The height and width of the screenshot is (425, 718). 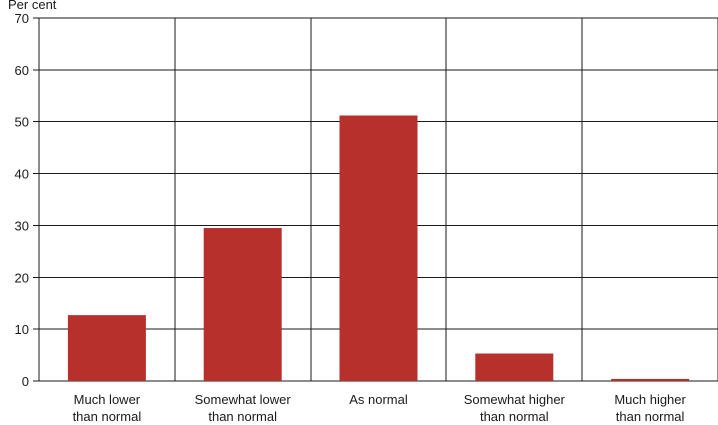 What do you see at coordinates (378, 399) in the screenshot?
I see `x-category-label: As normal` at bounding box center [378, 399].